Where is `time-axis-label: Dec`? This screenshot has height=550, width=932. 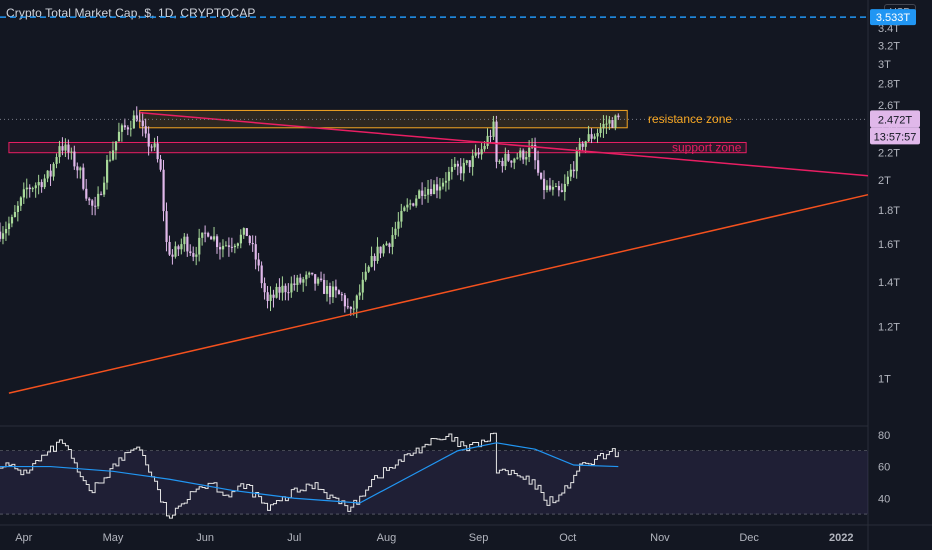
time-axis-label: Dec is located at coordinates (749, 538).